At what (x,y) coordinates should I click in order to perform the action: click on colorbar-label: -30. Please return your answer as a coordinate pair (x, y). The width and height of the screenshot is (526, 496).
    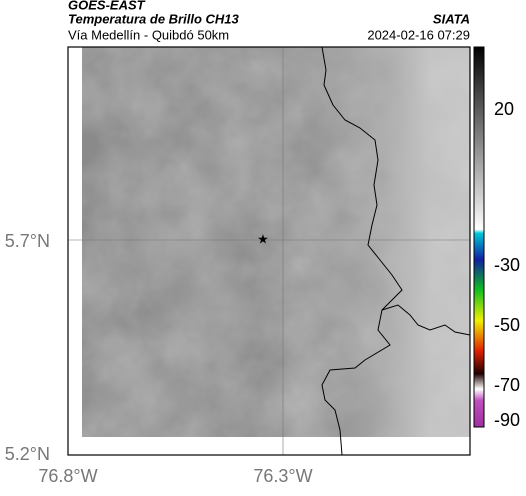
    Looking at the image, I should click on (507, 265).